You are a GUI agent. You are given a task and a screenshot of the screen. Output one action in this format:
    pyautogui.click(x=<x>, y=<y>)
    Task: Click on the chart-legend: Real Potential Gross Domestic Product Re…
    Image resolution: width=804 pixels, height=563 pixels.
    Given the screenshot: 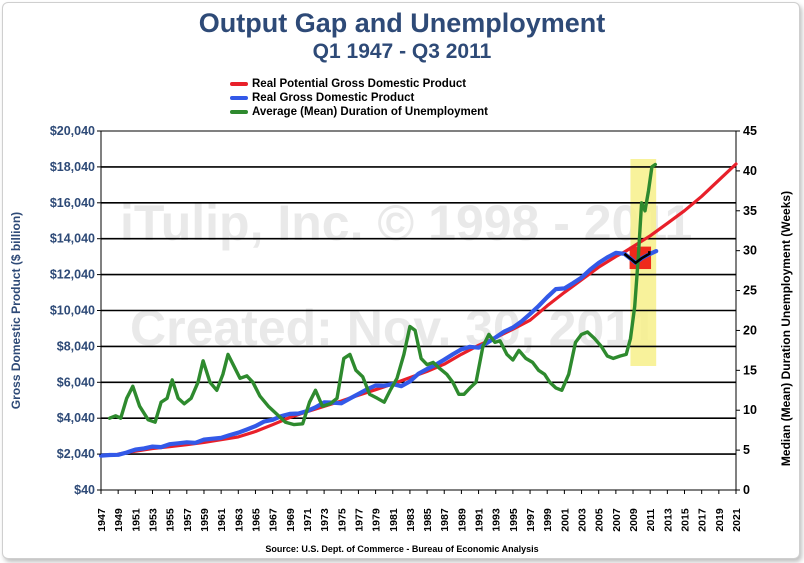 What is the action you would take?
    pyautogui.click(x=359, y=98)
    